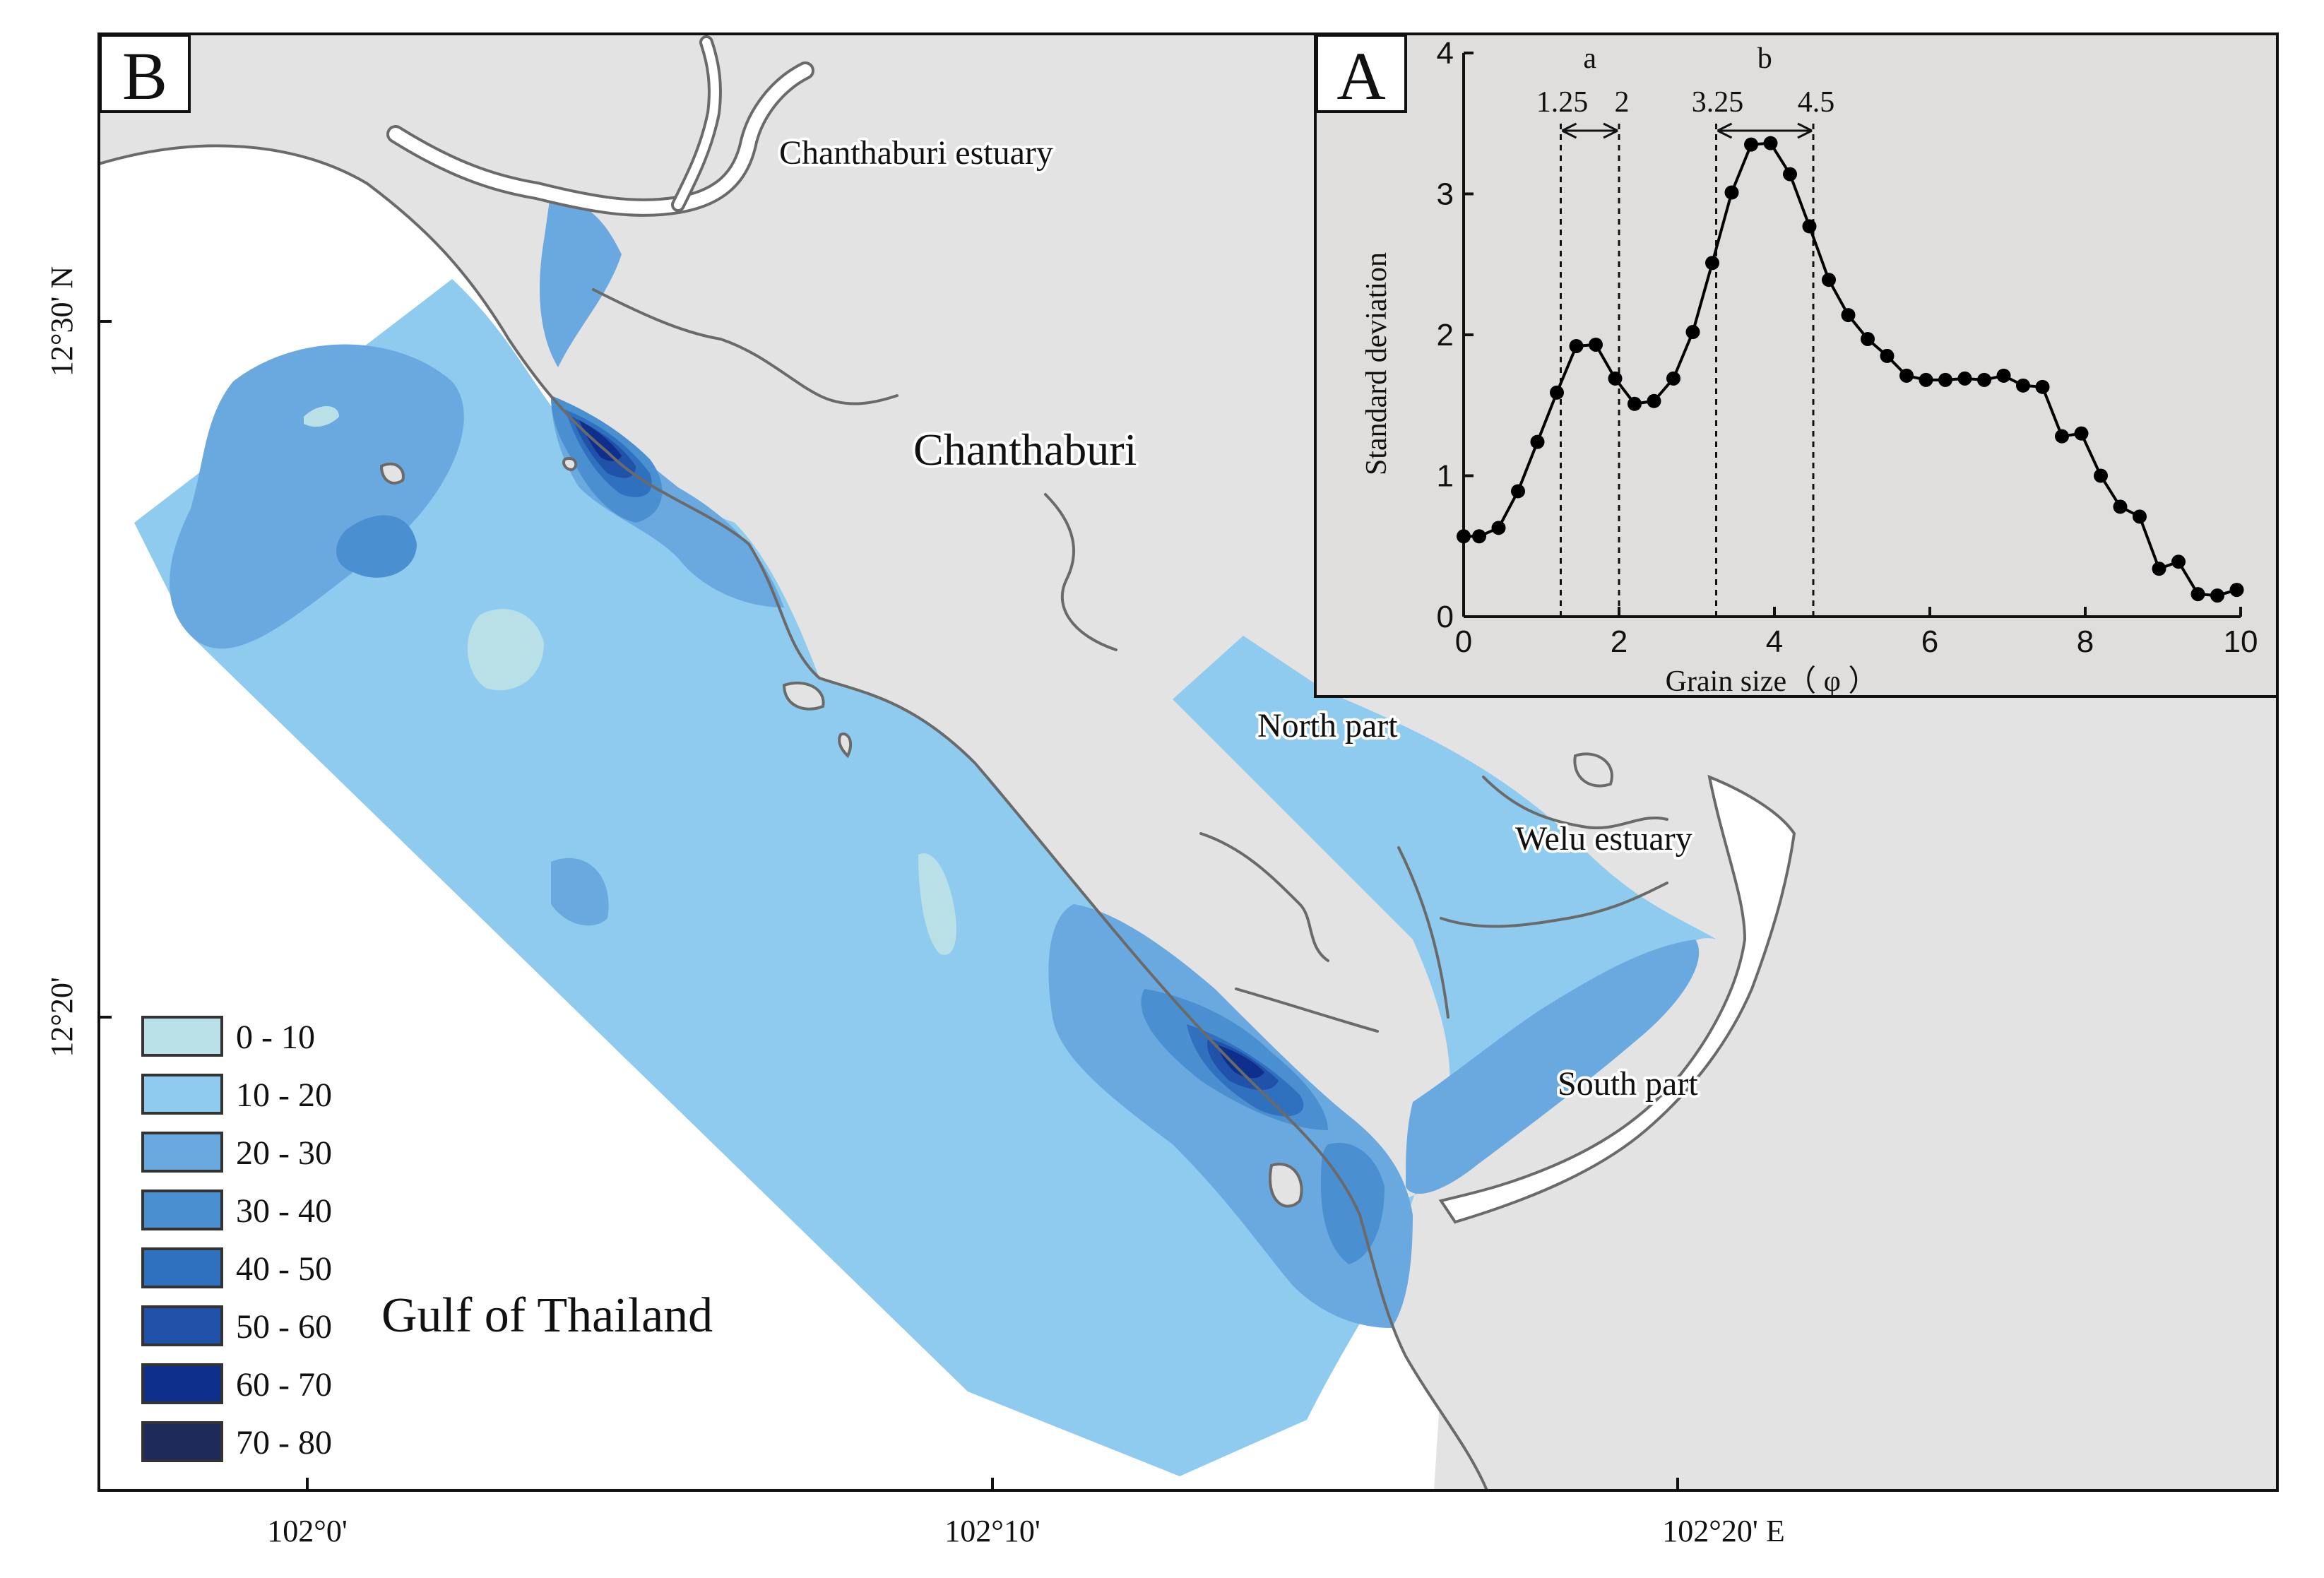 This screenshot has width=2324, height=1578. Describe the element at coordinates (1718, 102) in the screenshot. I see `range-b-start-label: 3.25` at that location.